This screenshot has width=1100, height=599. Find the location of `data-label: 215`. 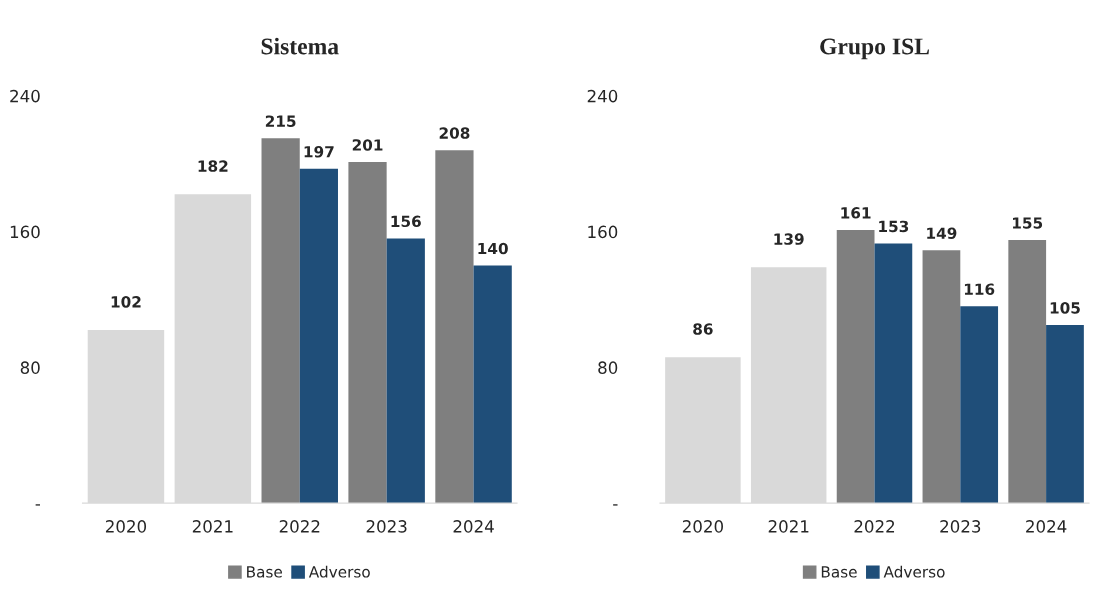

data-label: 215 is located at coordinates (280, 121).